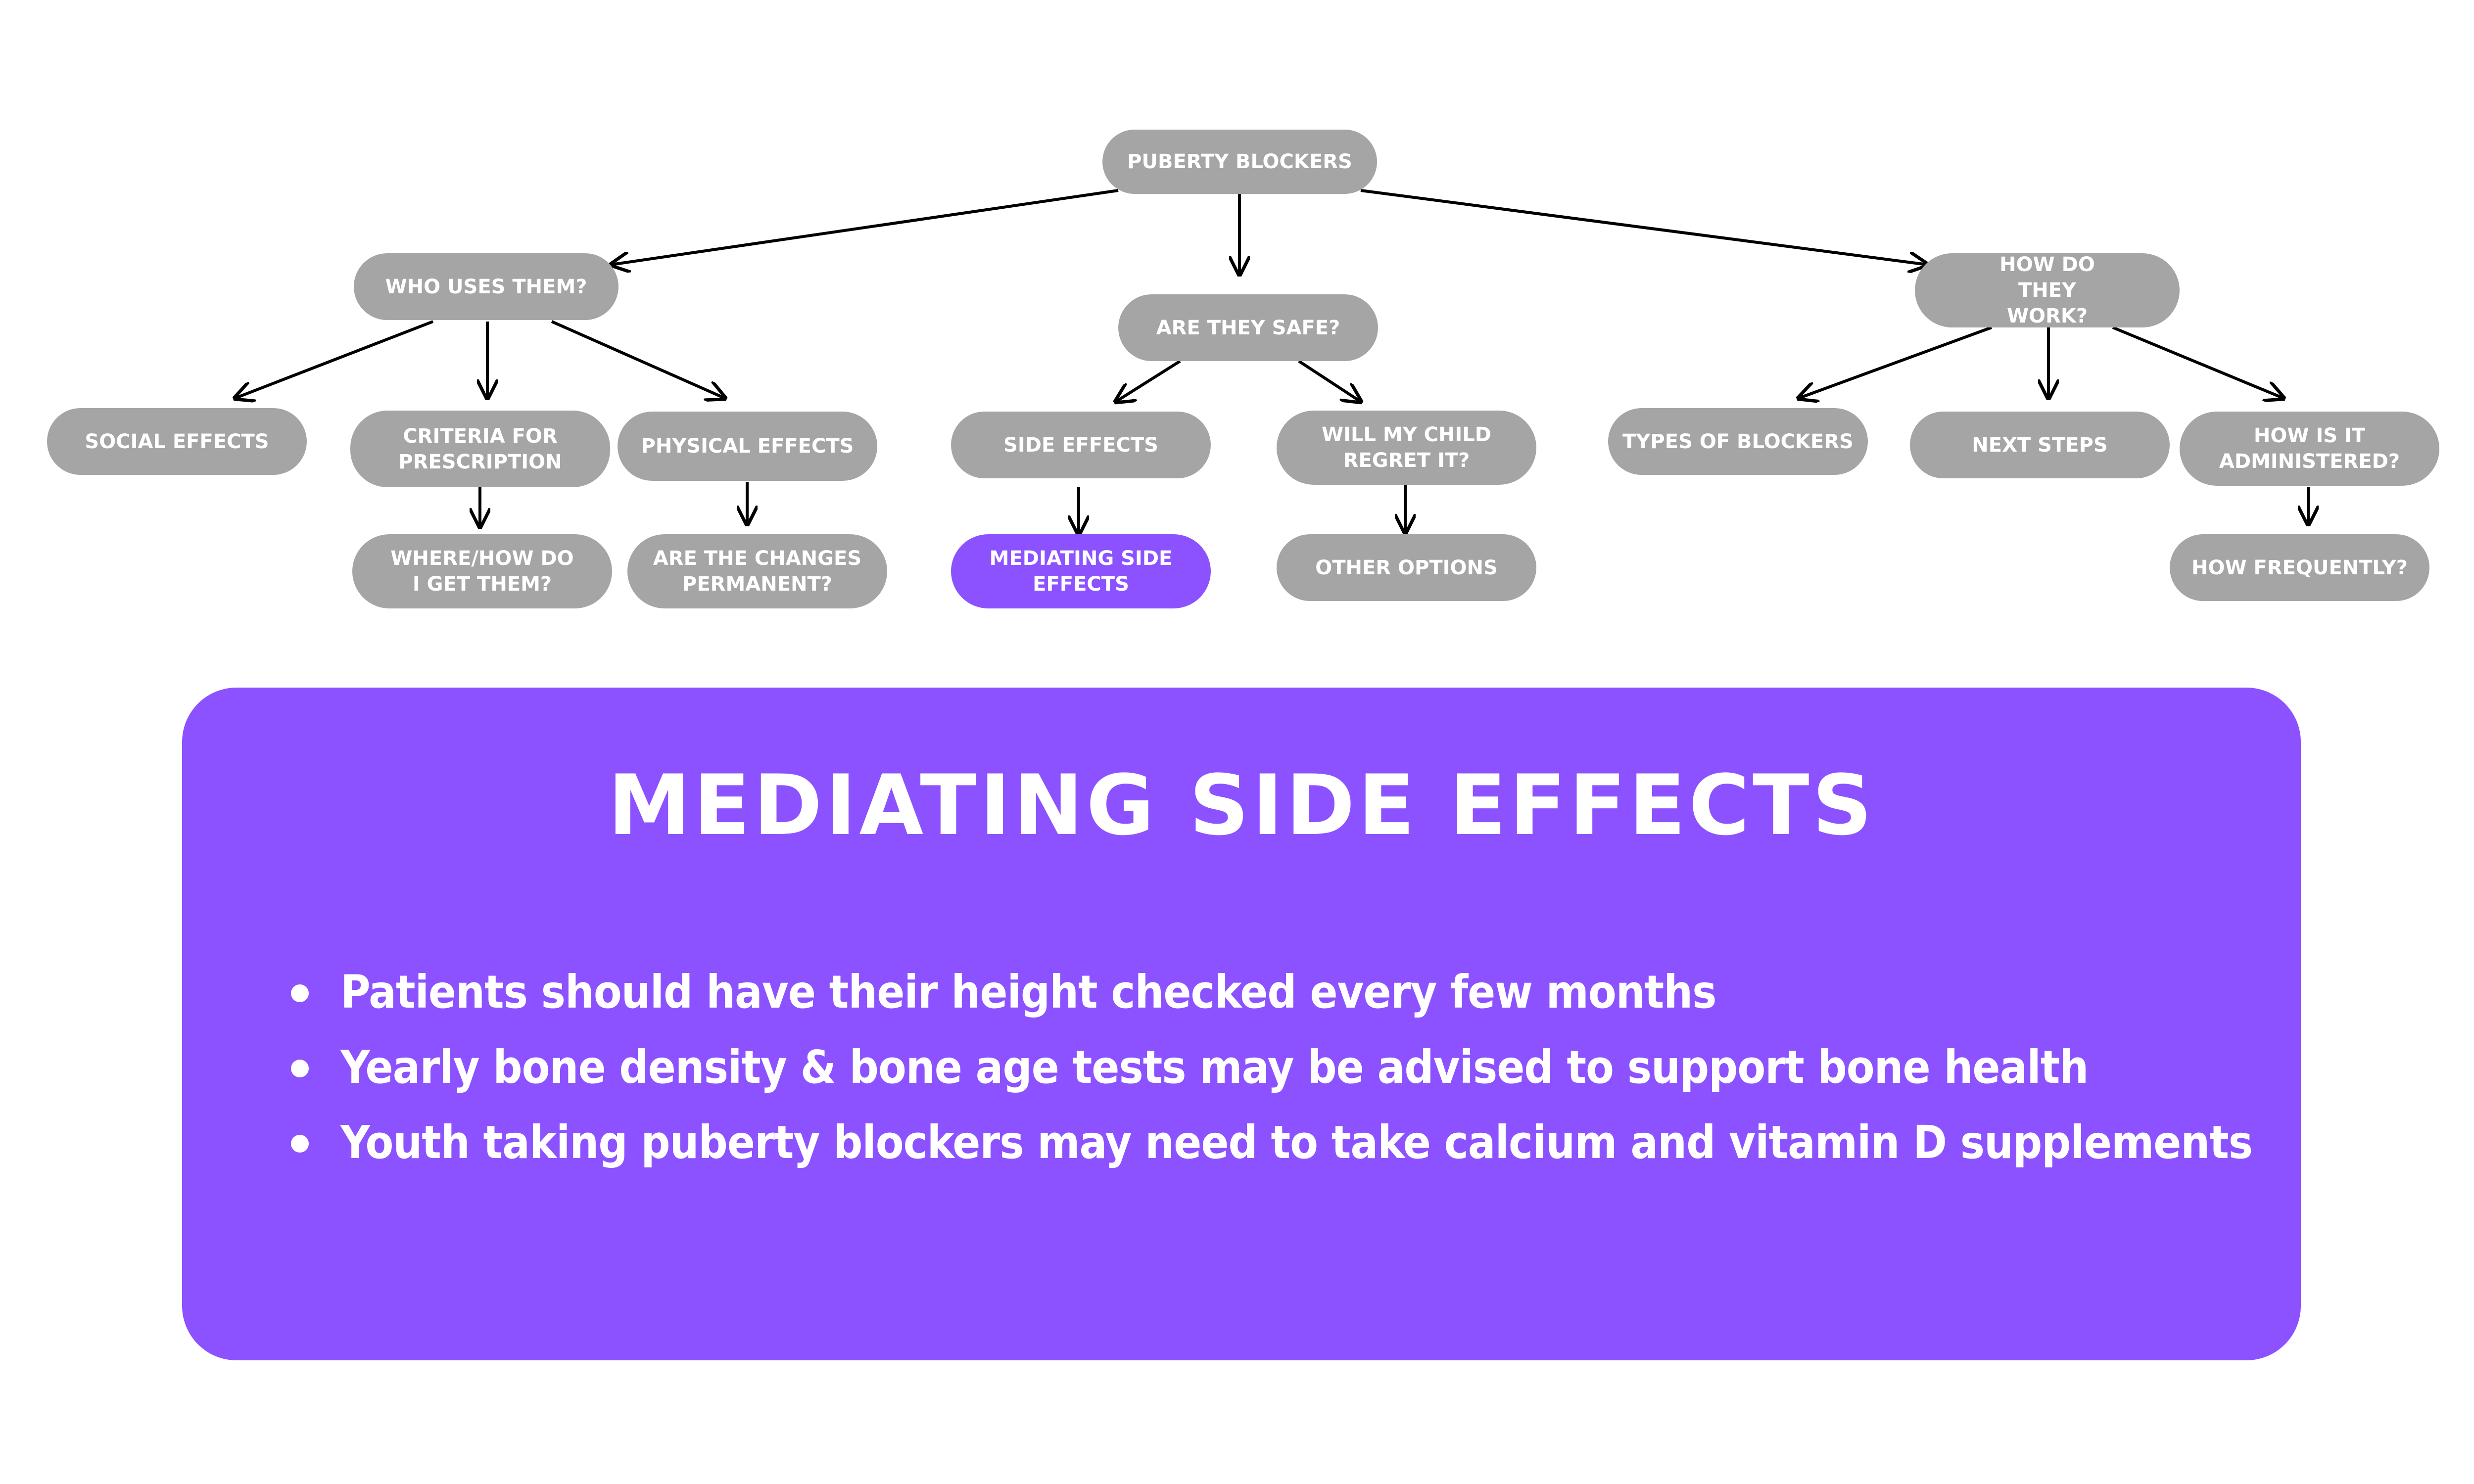 The image size is (2474, 1484). I want to click on connector-root-who-uses, so click(865, 227).